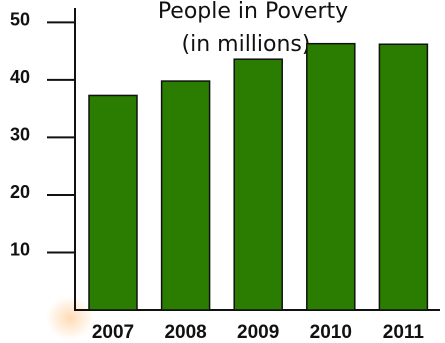  What do you see at coordinates (20, 134) in the screenshot?
I see `y-tick-label-30: 30` at bounding box center [20, 134].